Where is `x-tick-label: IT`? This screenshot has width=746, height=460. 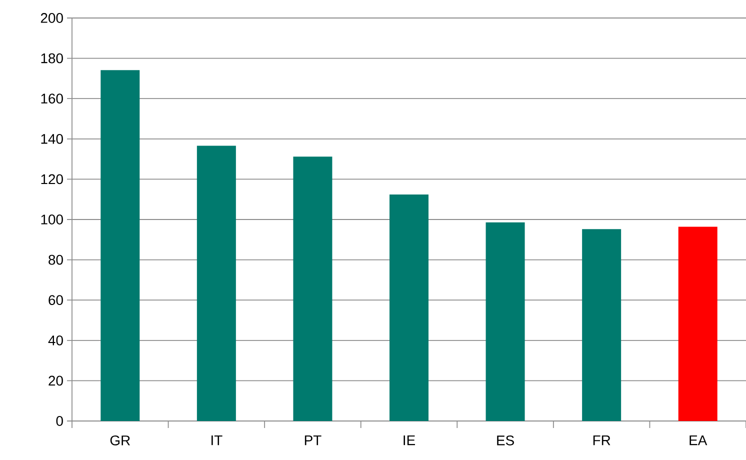
x-tick-label: IT is located at coordinates (217, 440).